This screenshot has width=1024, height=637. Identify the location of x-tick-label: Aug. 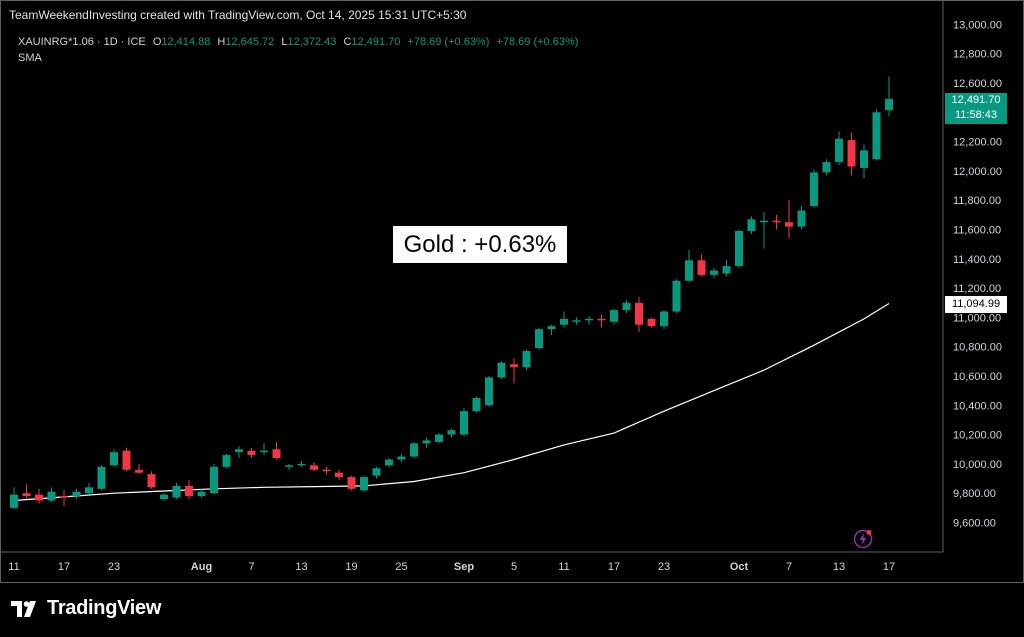
(201, 567).